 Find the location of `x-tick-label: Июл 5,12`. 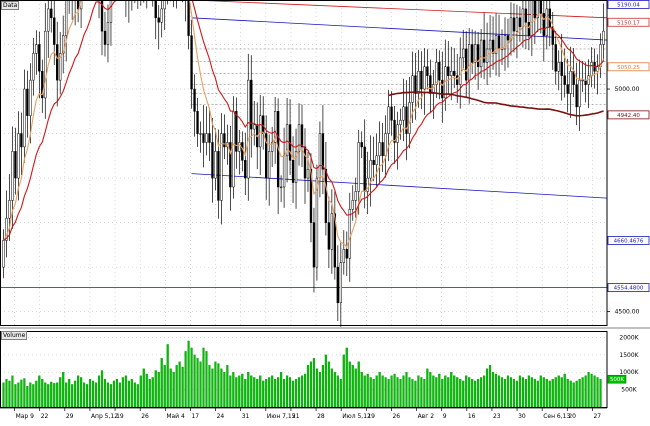

x-tick-label: Июл 5,12 is located at coordinates (356, 416).